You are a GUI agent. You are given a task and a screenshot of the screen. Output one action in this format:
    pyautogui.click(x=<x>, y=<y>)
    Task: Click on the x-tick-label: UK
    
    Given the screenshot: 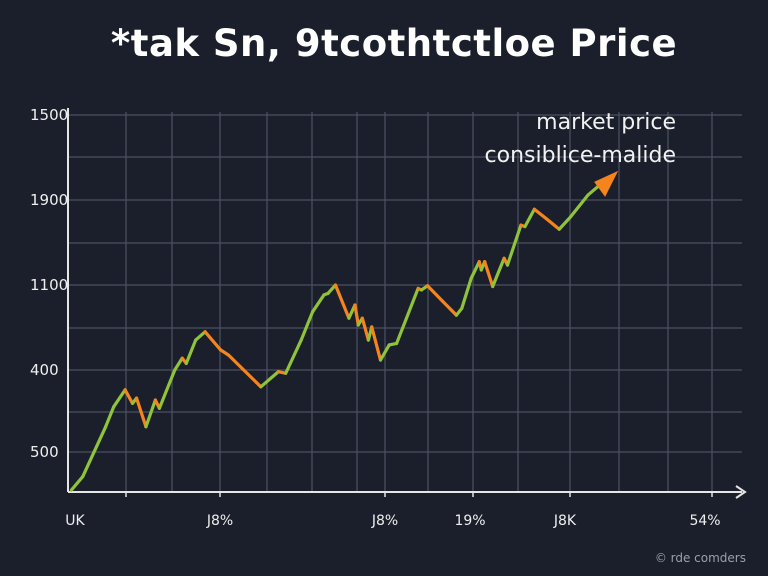 What is the action you would take?
    pyautogui.click(x=75, y=521)
    